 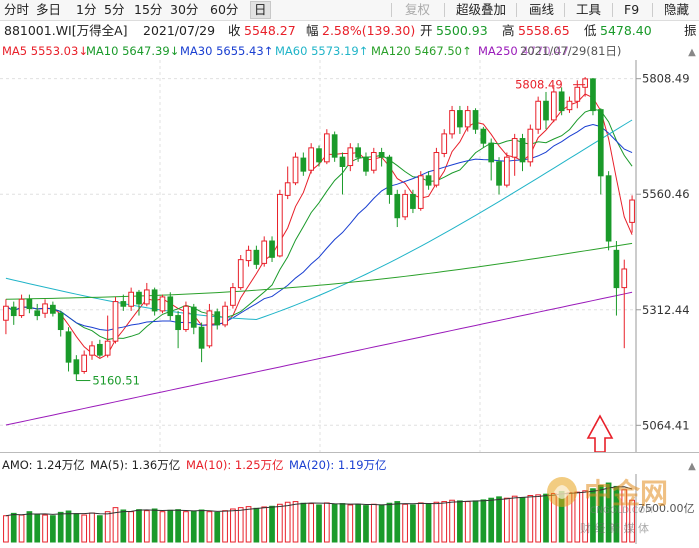 I want to click on period-tab-5: 30分, so click(x=184, y=9).